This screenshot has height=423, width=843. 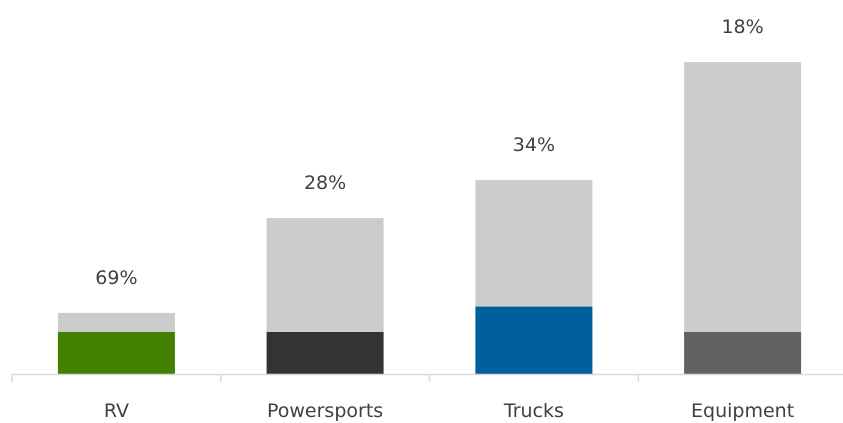 I want to click on x-tick-label-powersports: Powersports, so click(x=325, y=411).